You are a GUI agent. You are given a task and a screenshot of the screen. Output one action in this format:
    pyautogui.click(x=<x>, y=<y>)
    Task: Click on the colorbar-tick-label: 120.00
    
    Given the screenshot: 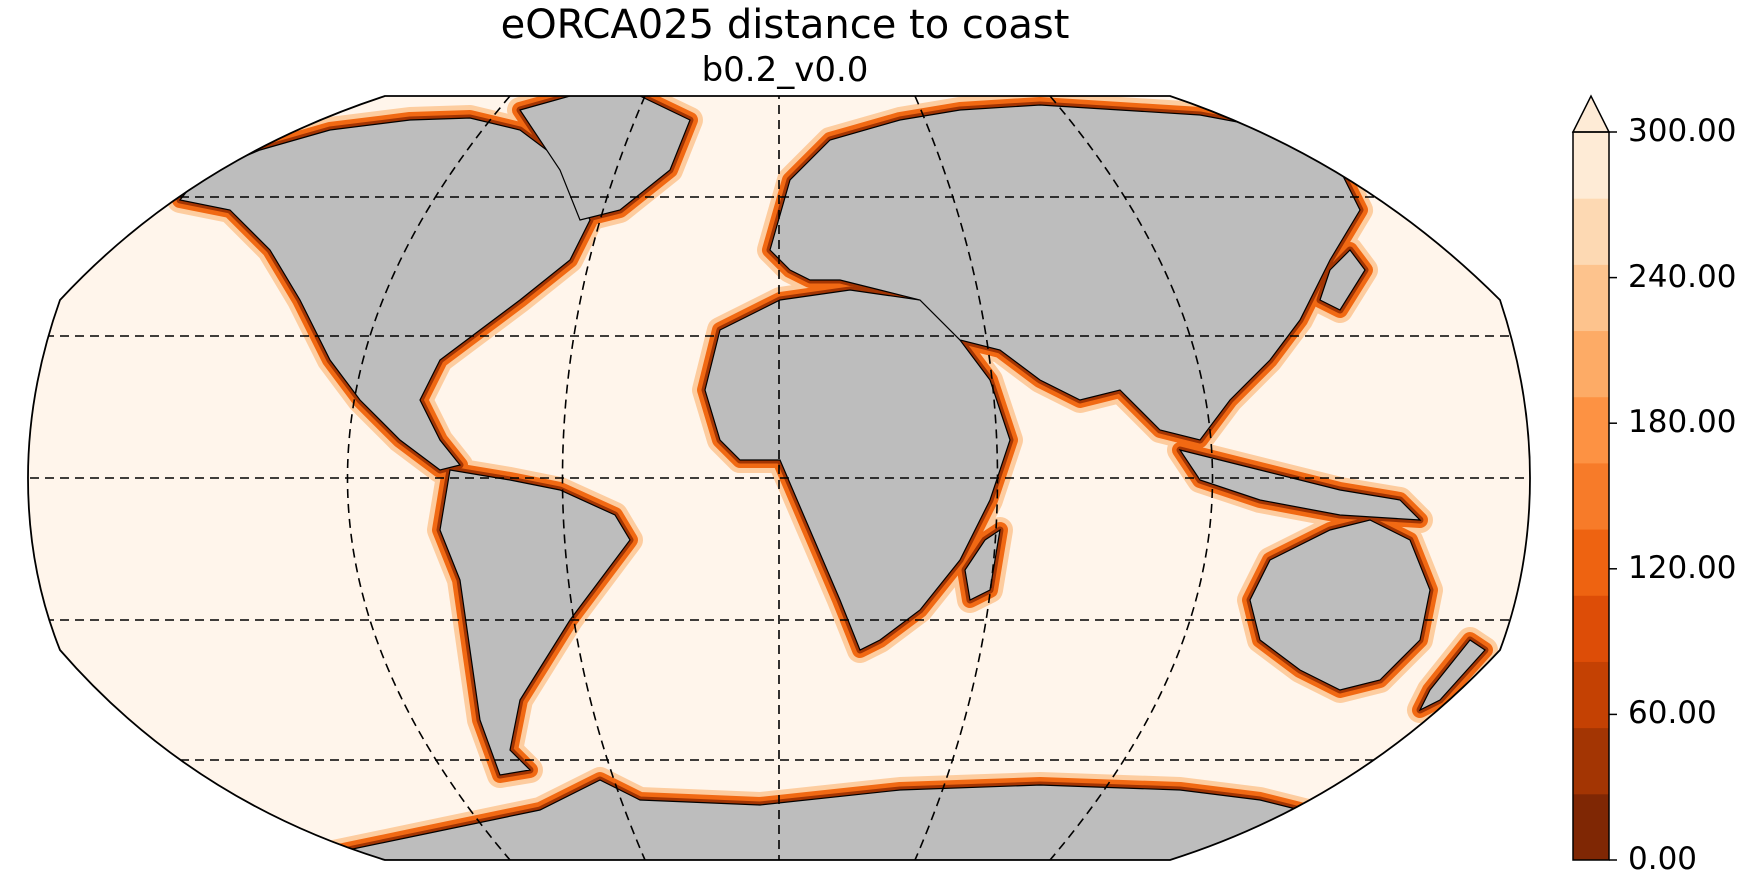 What is the action you would take?
    pyautogui.click(x=1682, y=567)
    